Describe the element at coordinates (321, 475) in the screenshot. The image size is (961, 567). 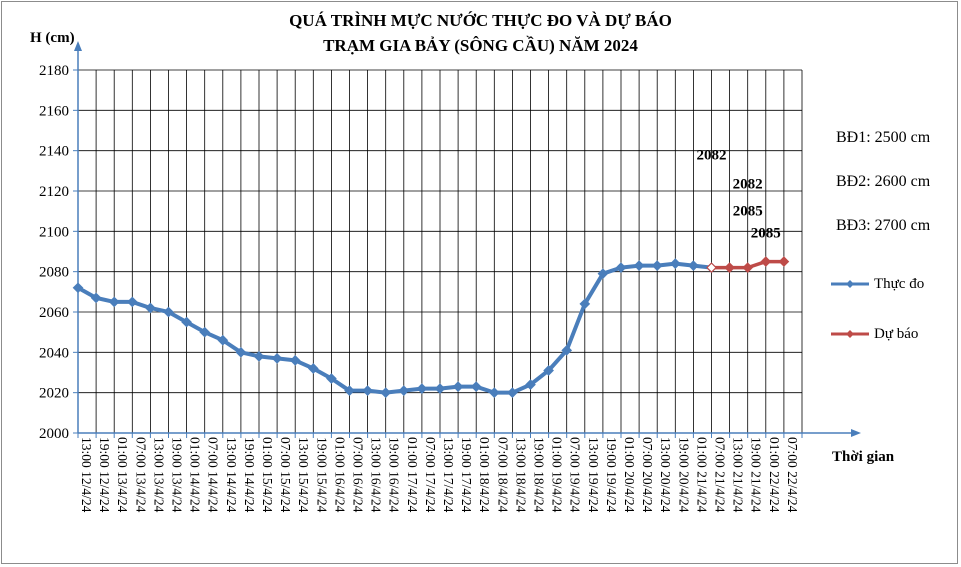
I see `x-tick-label: 19:00 15/4/24` at that location.